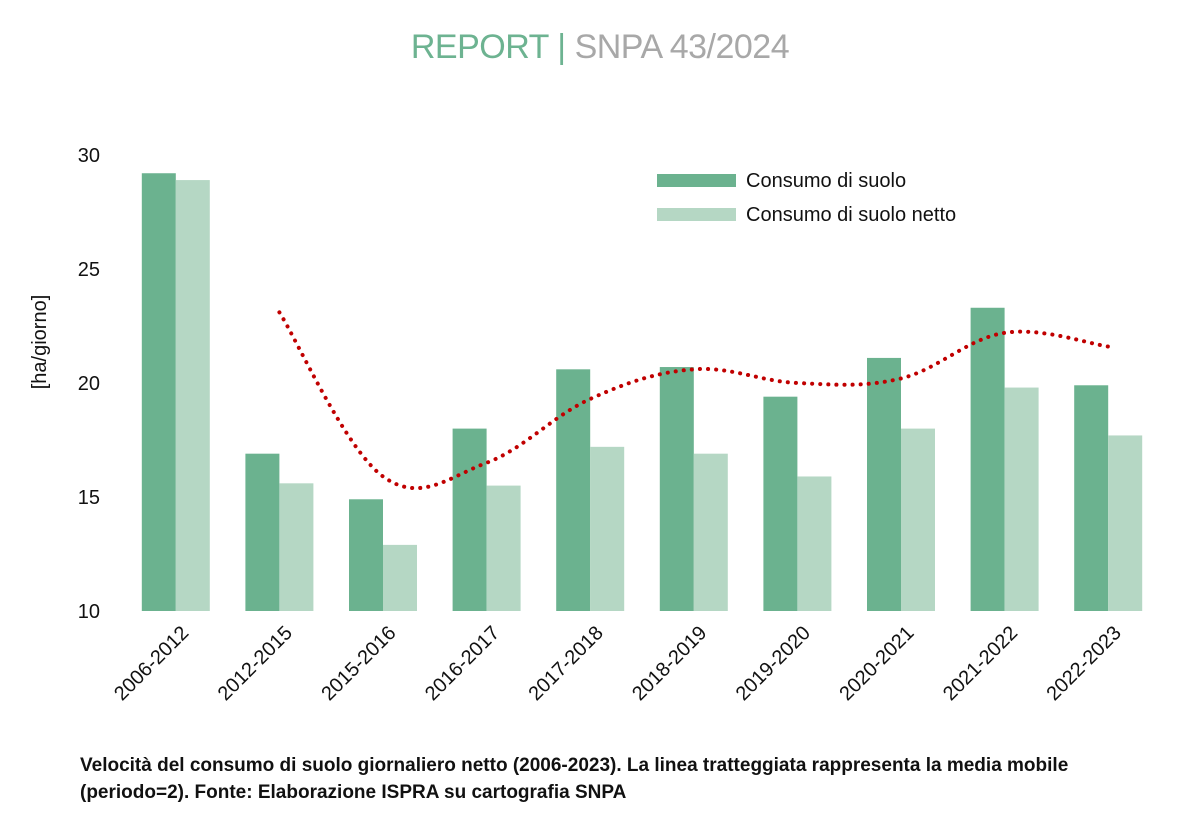 This screenshot has width=1200, height=840. What do you see at coordinates (696, 214) in the screenshot?
I see `legend-swatch-consumo-di-suolo-netto` at bounding box center [696, 214].